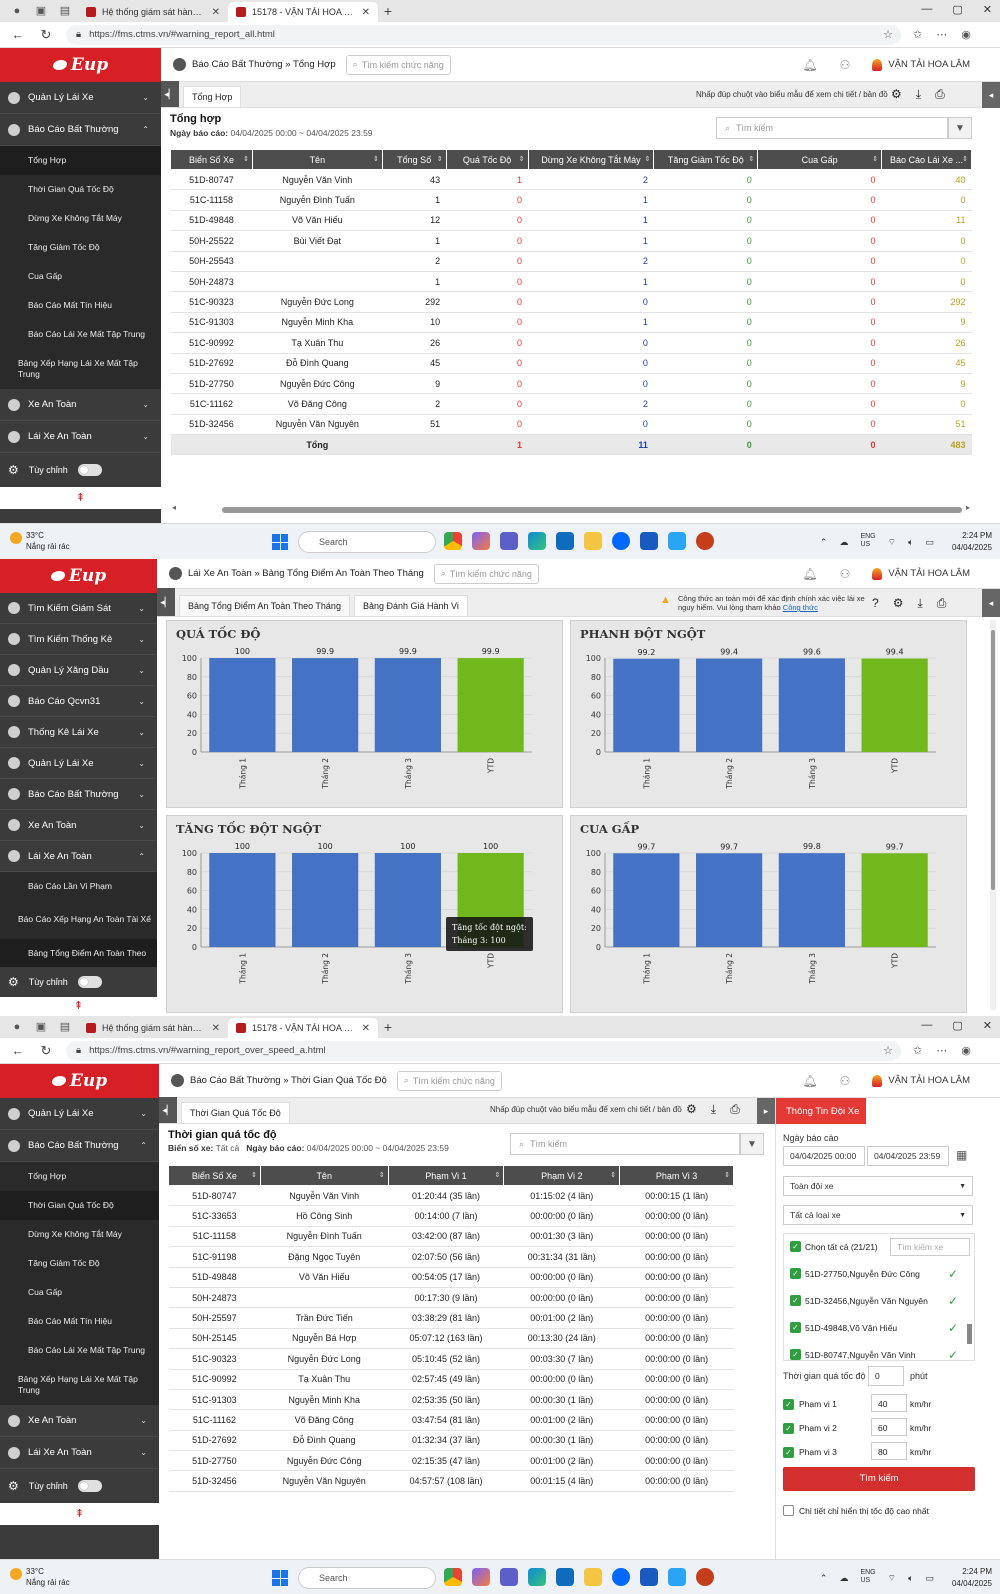 Image resolution: width=1000 pixels, height=1594 pixels. Describe the element at coordinates (926, 159) in the screenshot. I see `column-header-bao-cao-lai-xe: Báo Cáo Lái Xe ... ⇕` at that location.